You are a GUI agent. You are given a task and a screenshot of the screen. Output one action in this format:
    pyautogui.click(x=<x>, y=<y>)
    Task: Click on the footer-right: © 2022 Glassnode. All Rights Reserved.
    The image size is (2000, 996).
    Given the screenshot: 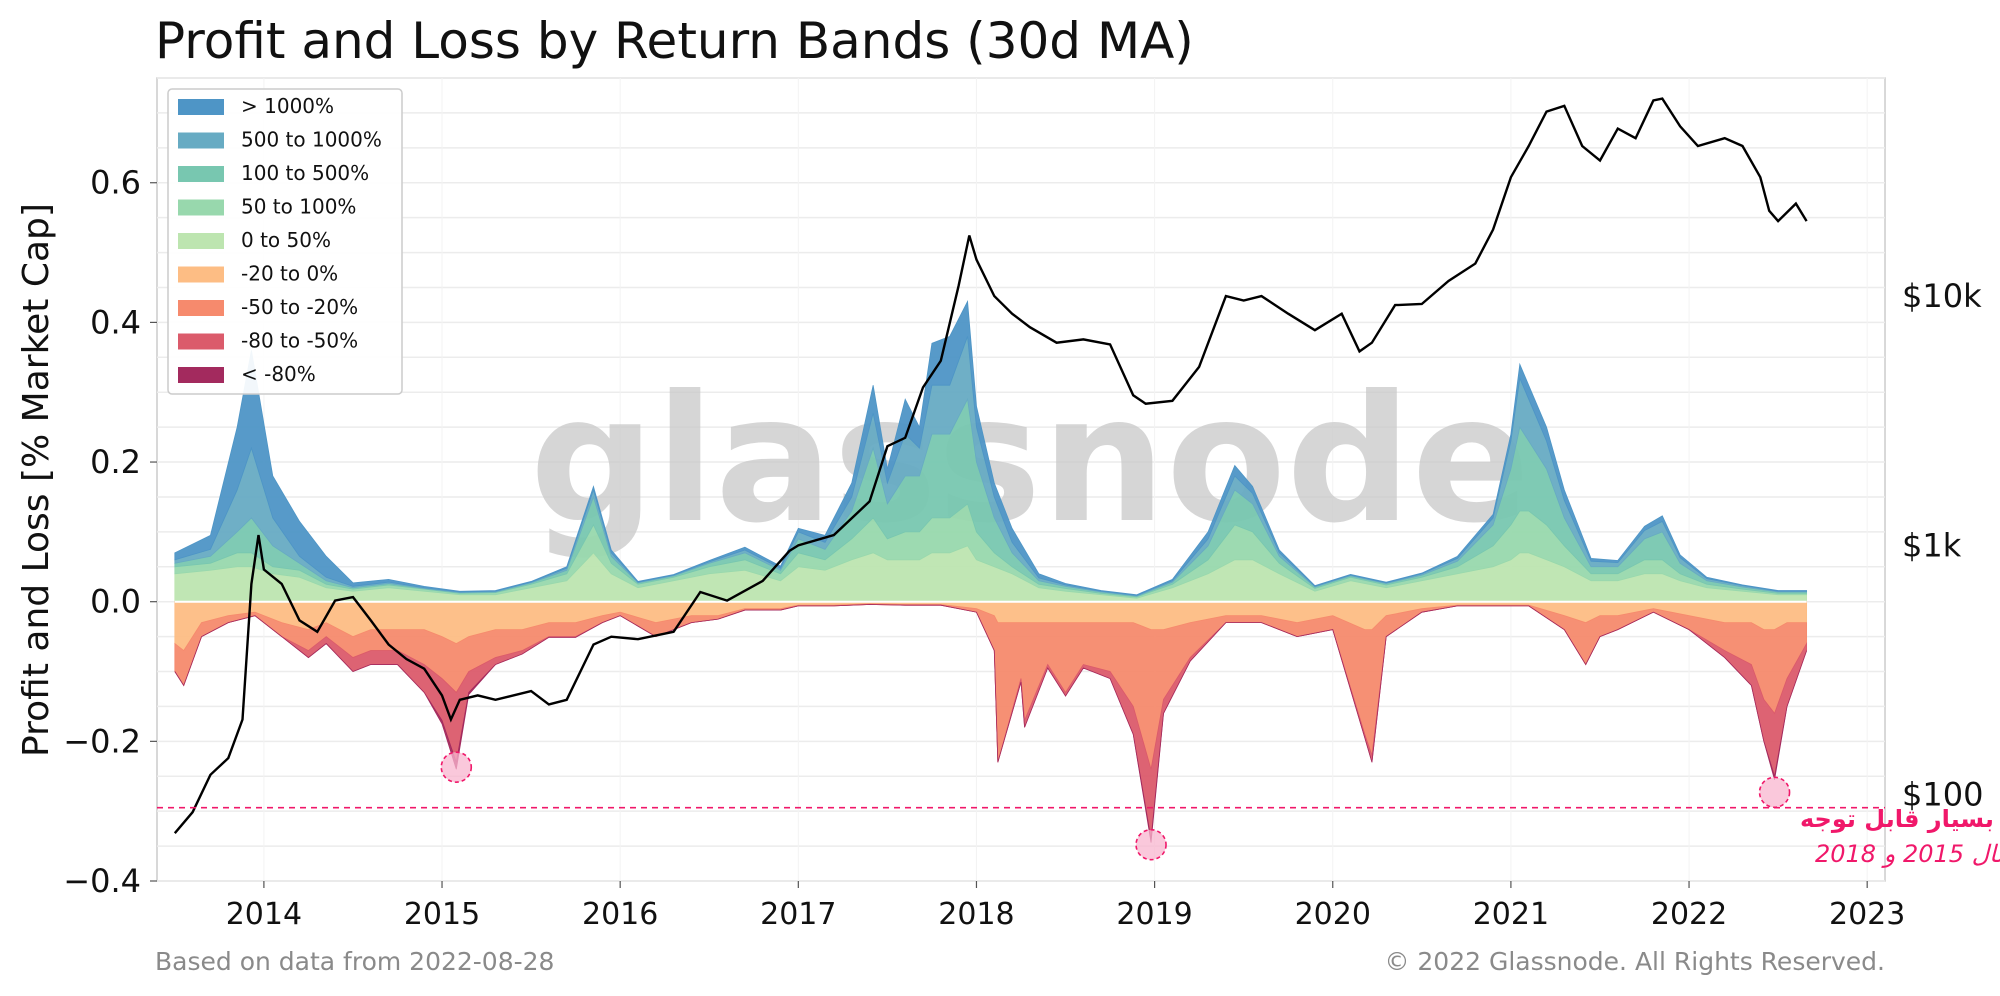 What is the action you would take?
    pyautogui.click(x=1634, y=961)
    